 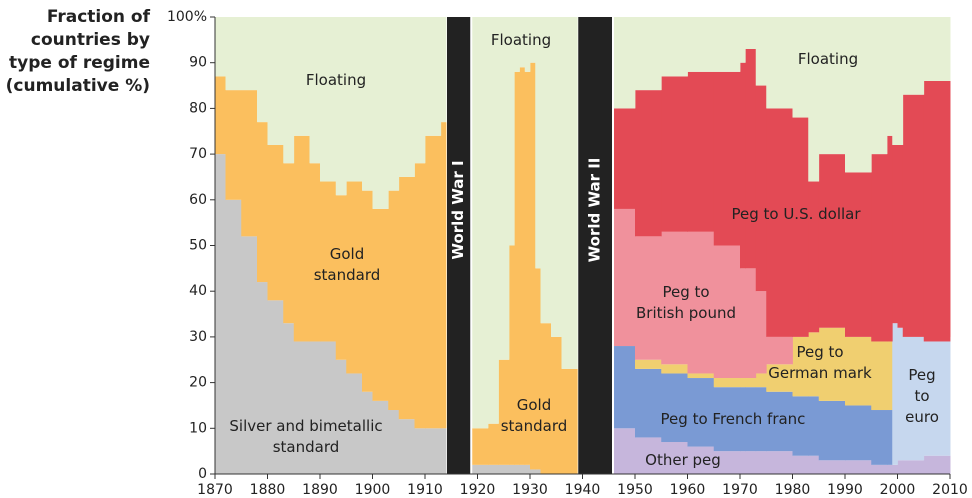 I want to click on y-tick-label: 0, so click(x=202, y=474).